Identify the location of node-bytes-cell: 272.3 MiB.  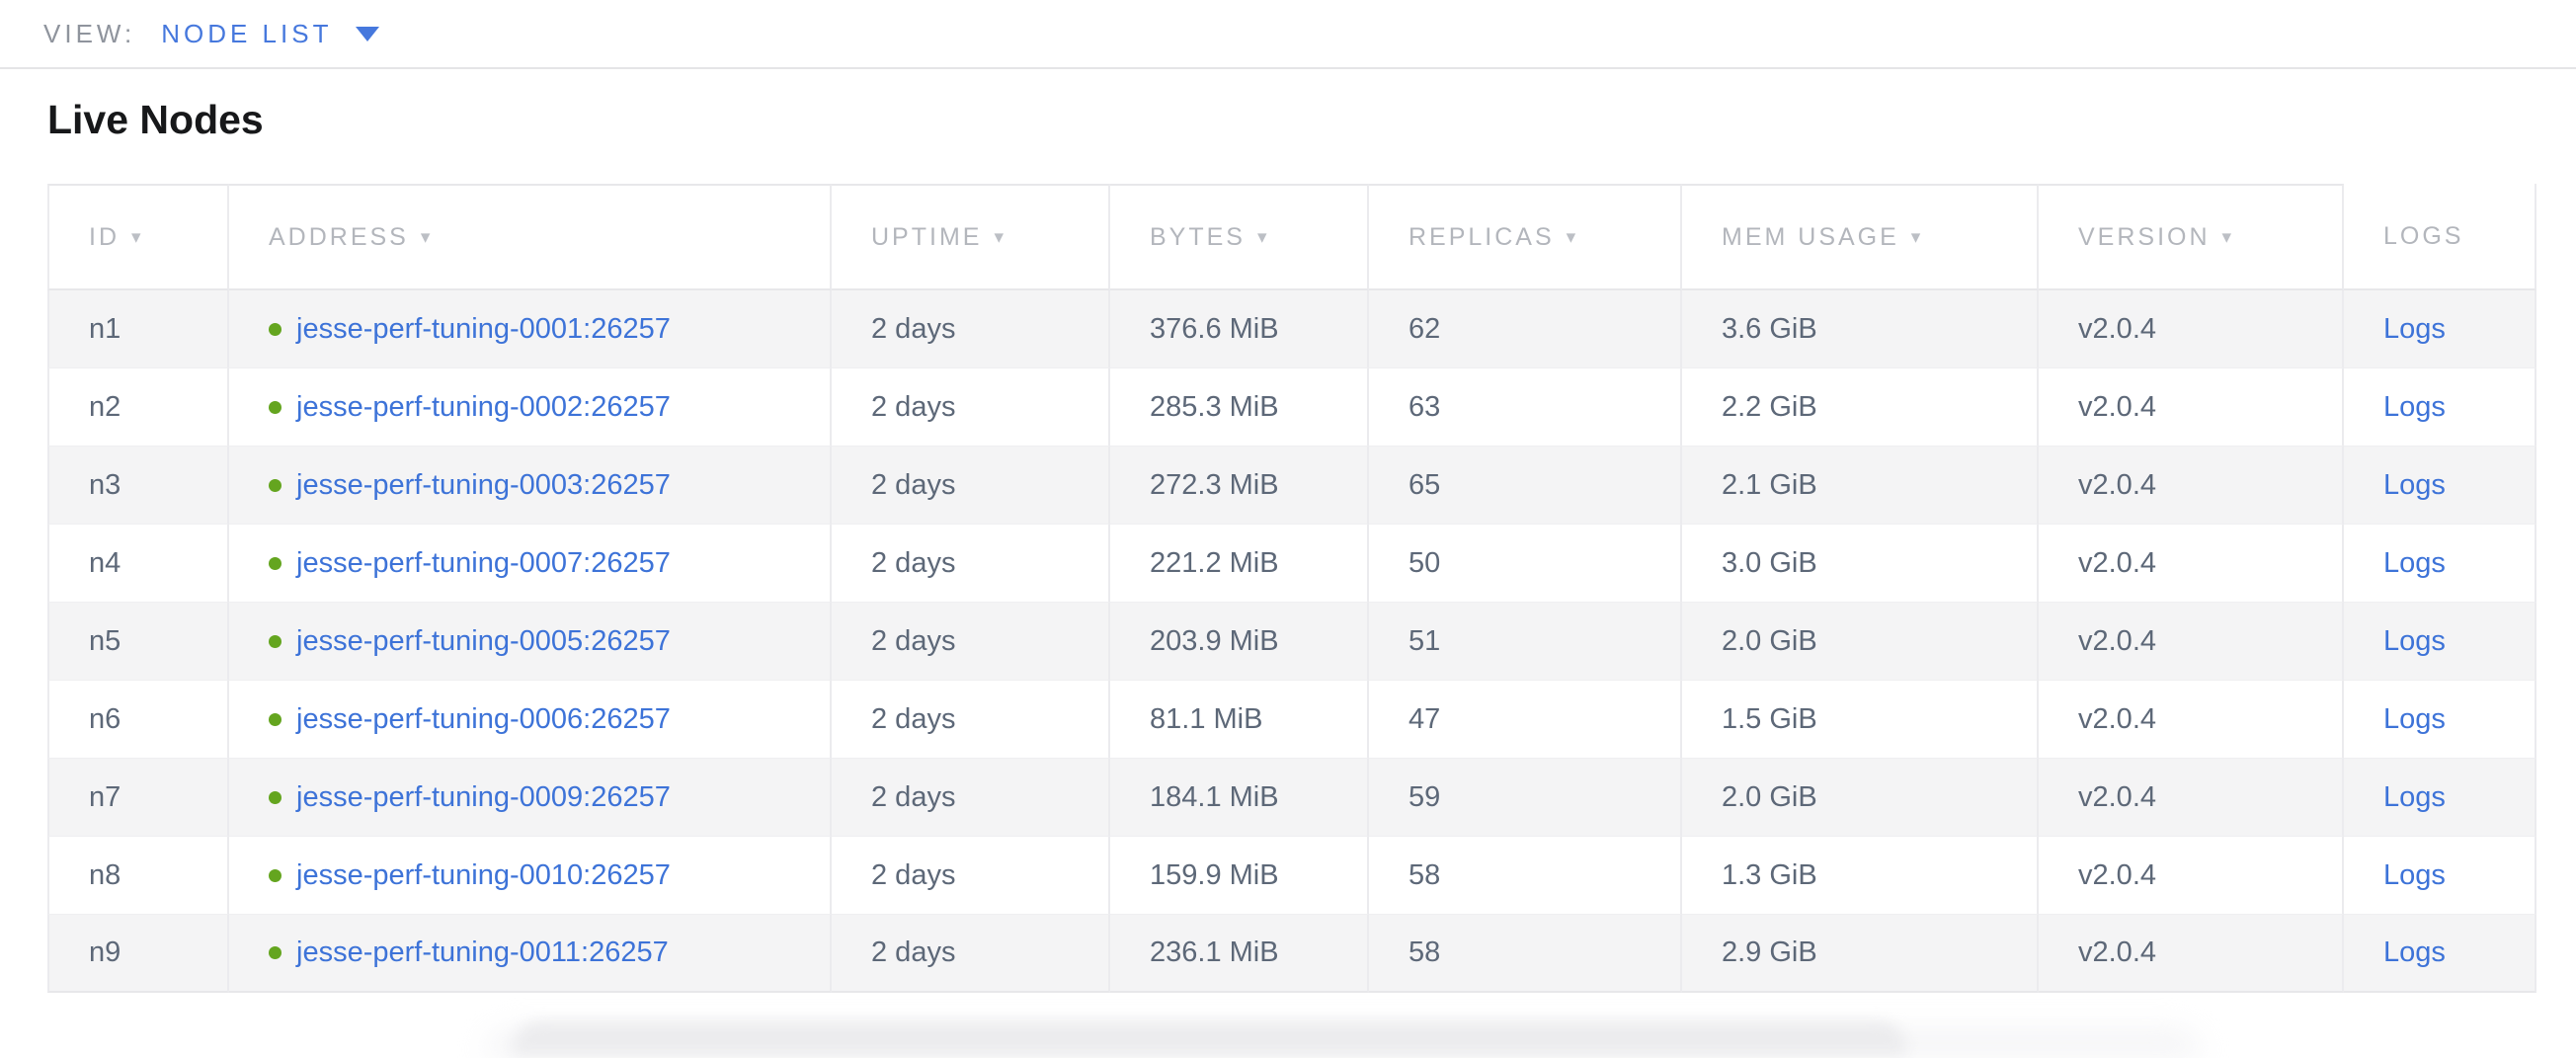
(1239, 486).